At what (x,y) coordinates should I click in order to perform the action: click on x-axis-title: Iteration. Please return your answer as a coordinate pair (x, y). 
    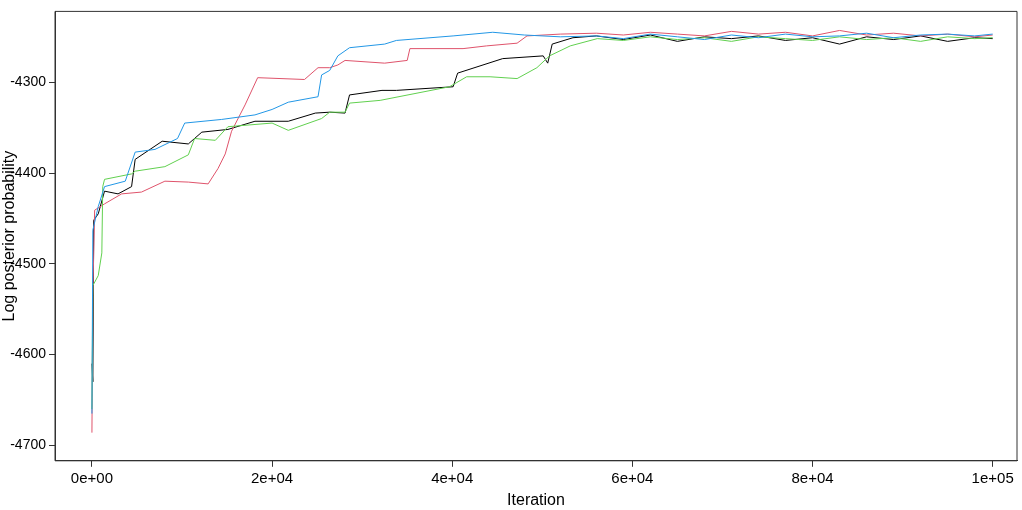
    Looking at the image, I should click on (536, 499).